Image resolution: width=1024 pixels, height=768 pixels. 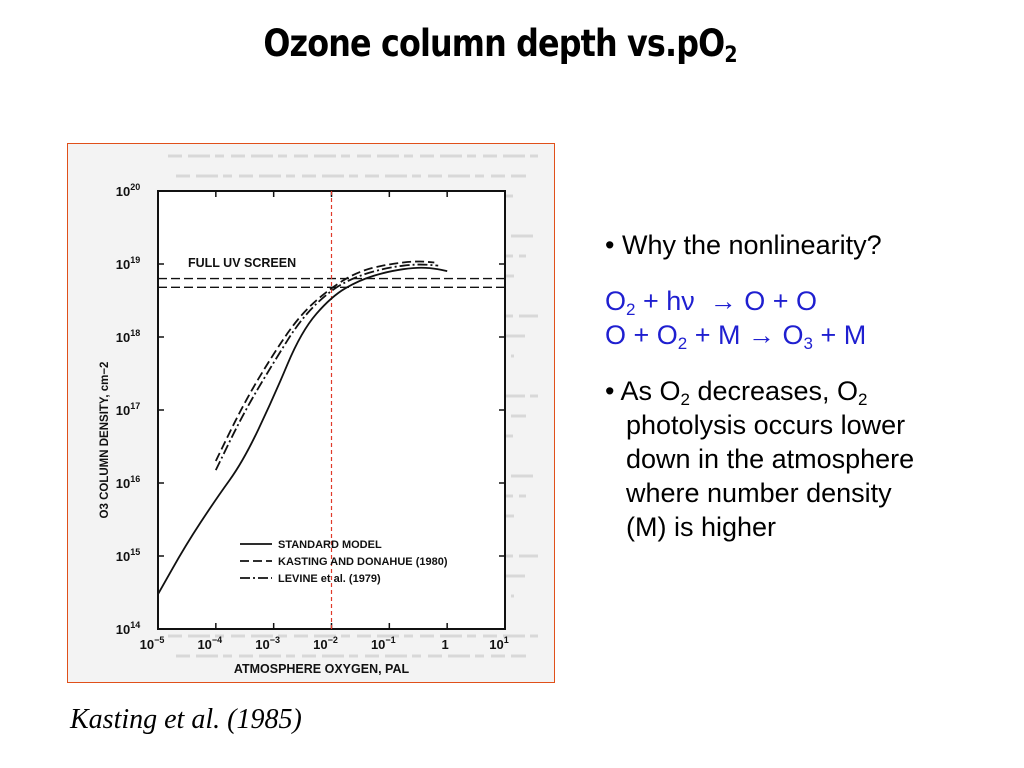 What do you see at coordinates (135, 479) in the screenshot?
I see `y-tick-exponent: 16` at bounding box center [135, 479].